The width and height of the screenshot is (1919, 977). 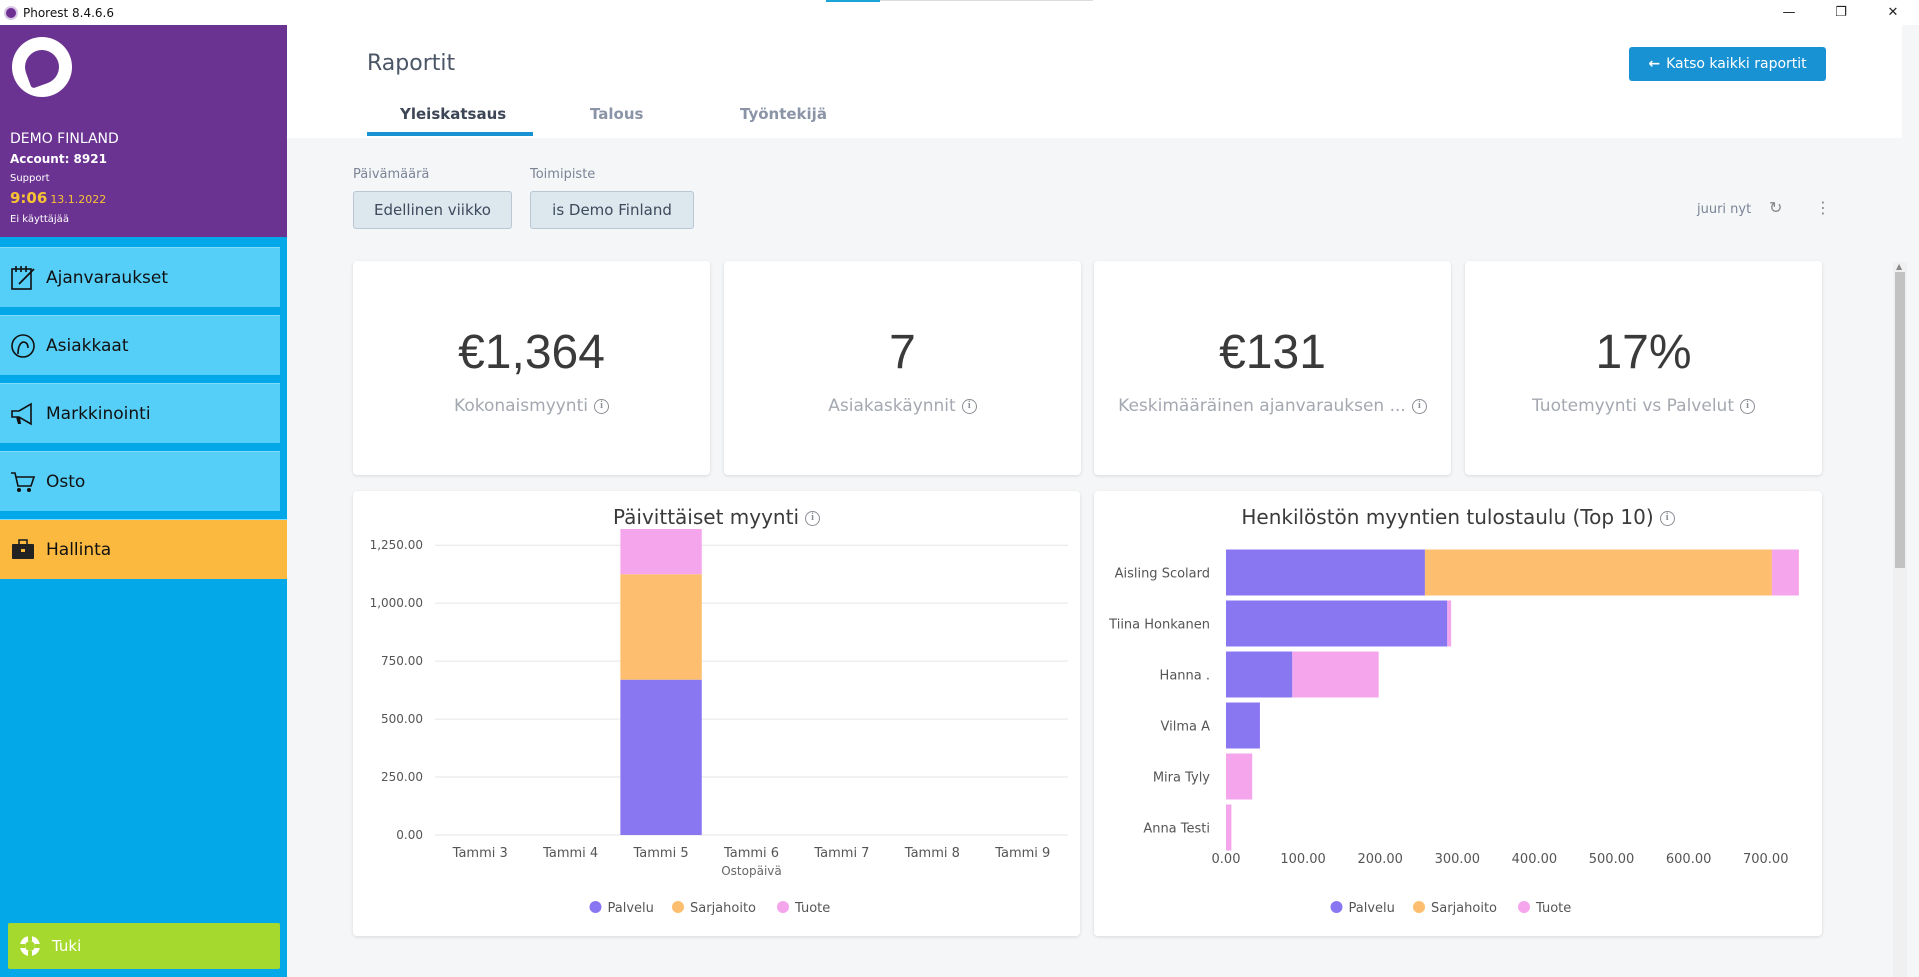 I want to click on restore-button: ❐, so click(x=1841, y=12).